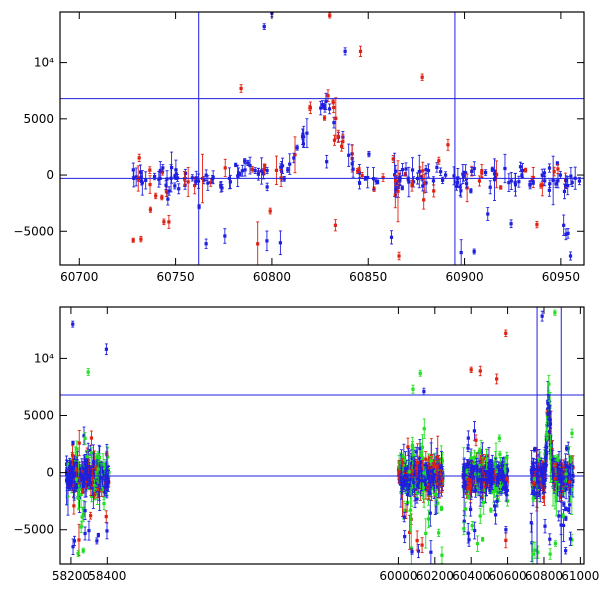  I want to click on y-tick-label: 0, so click(50, 175).